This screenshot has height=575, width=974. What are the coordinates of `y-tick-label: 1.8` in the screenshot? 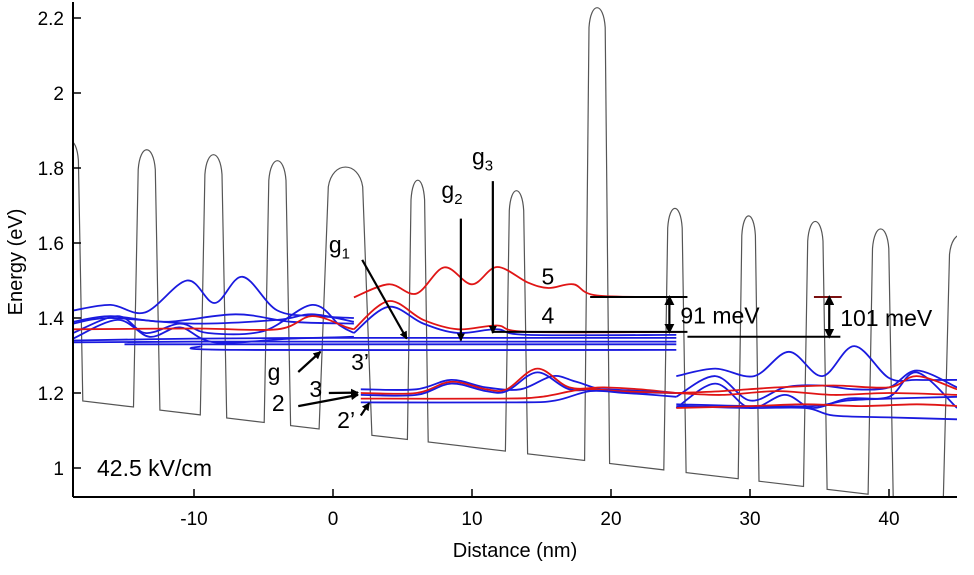 It's located at (51, 169).